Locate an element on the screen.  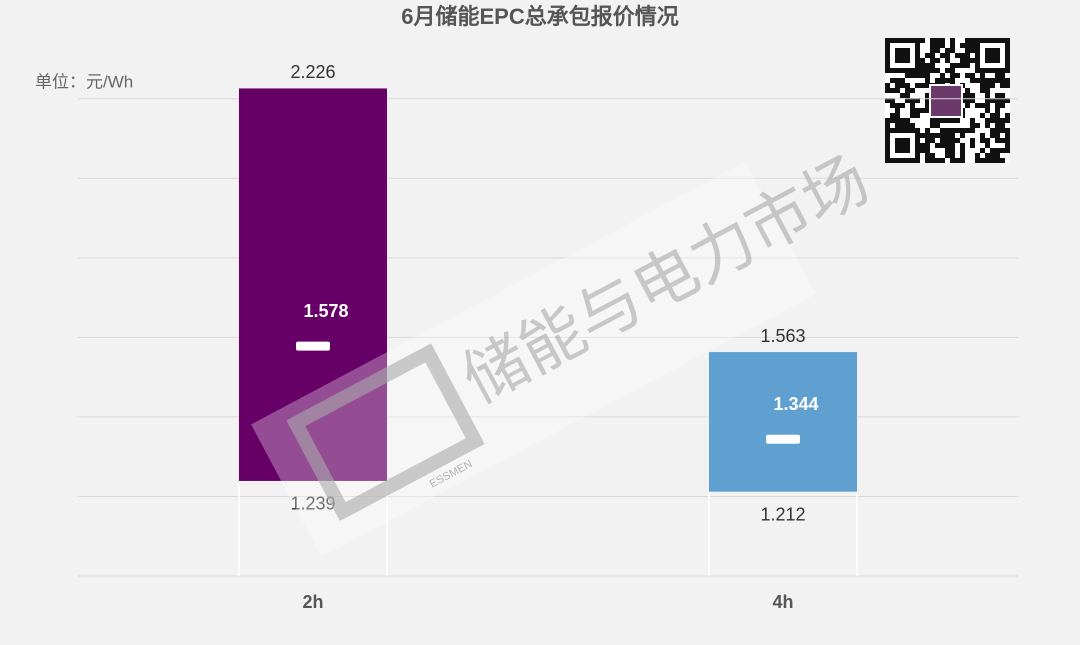
qr-code is located at coordinates (947, 100).